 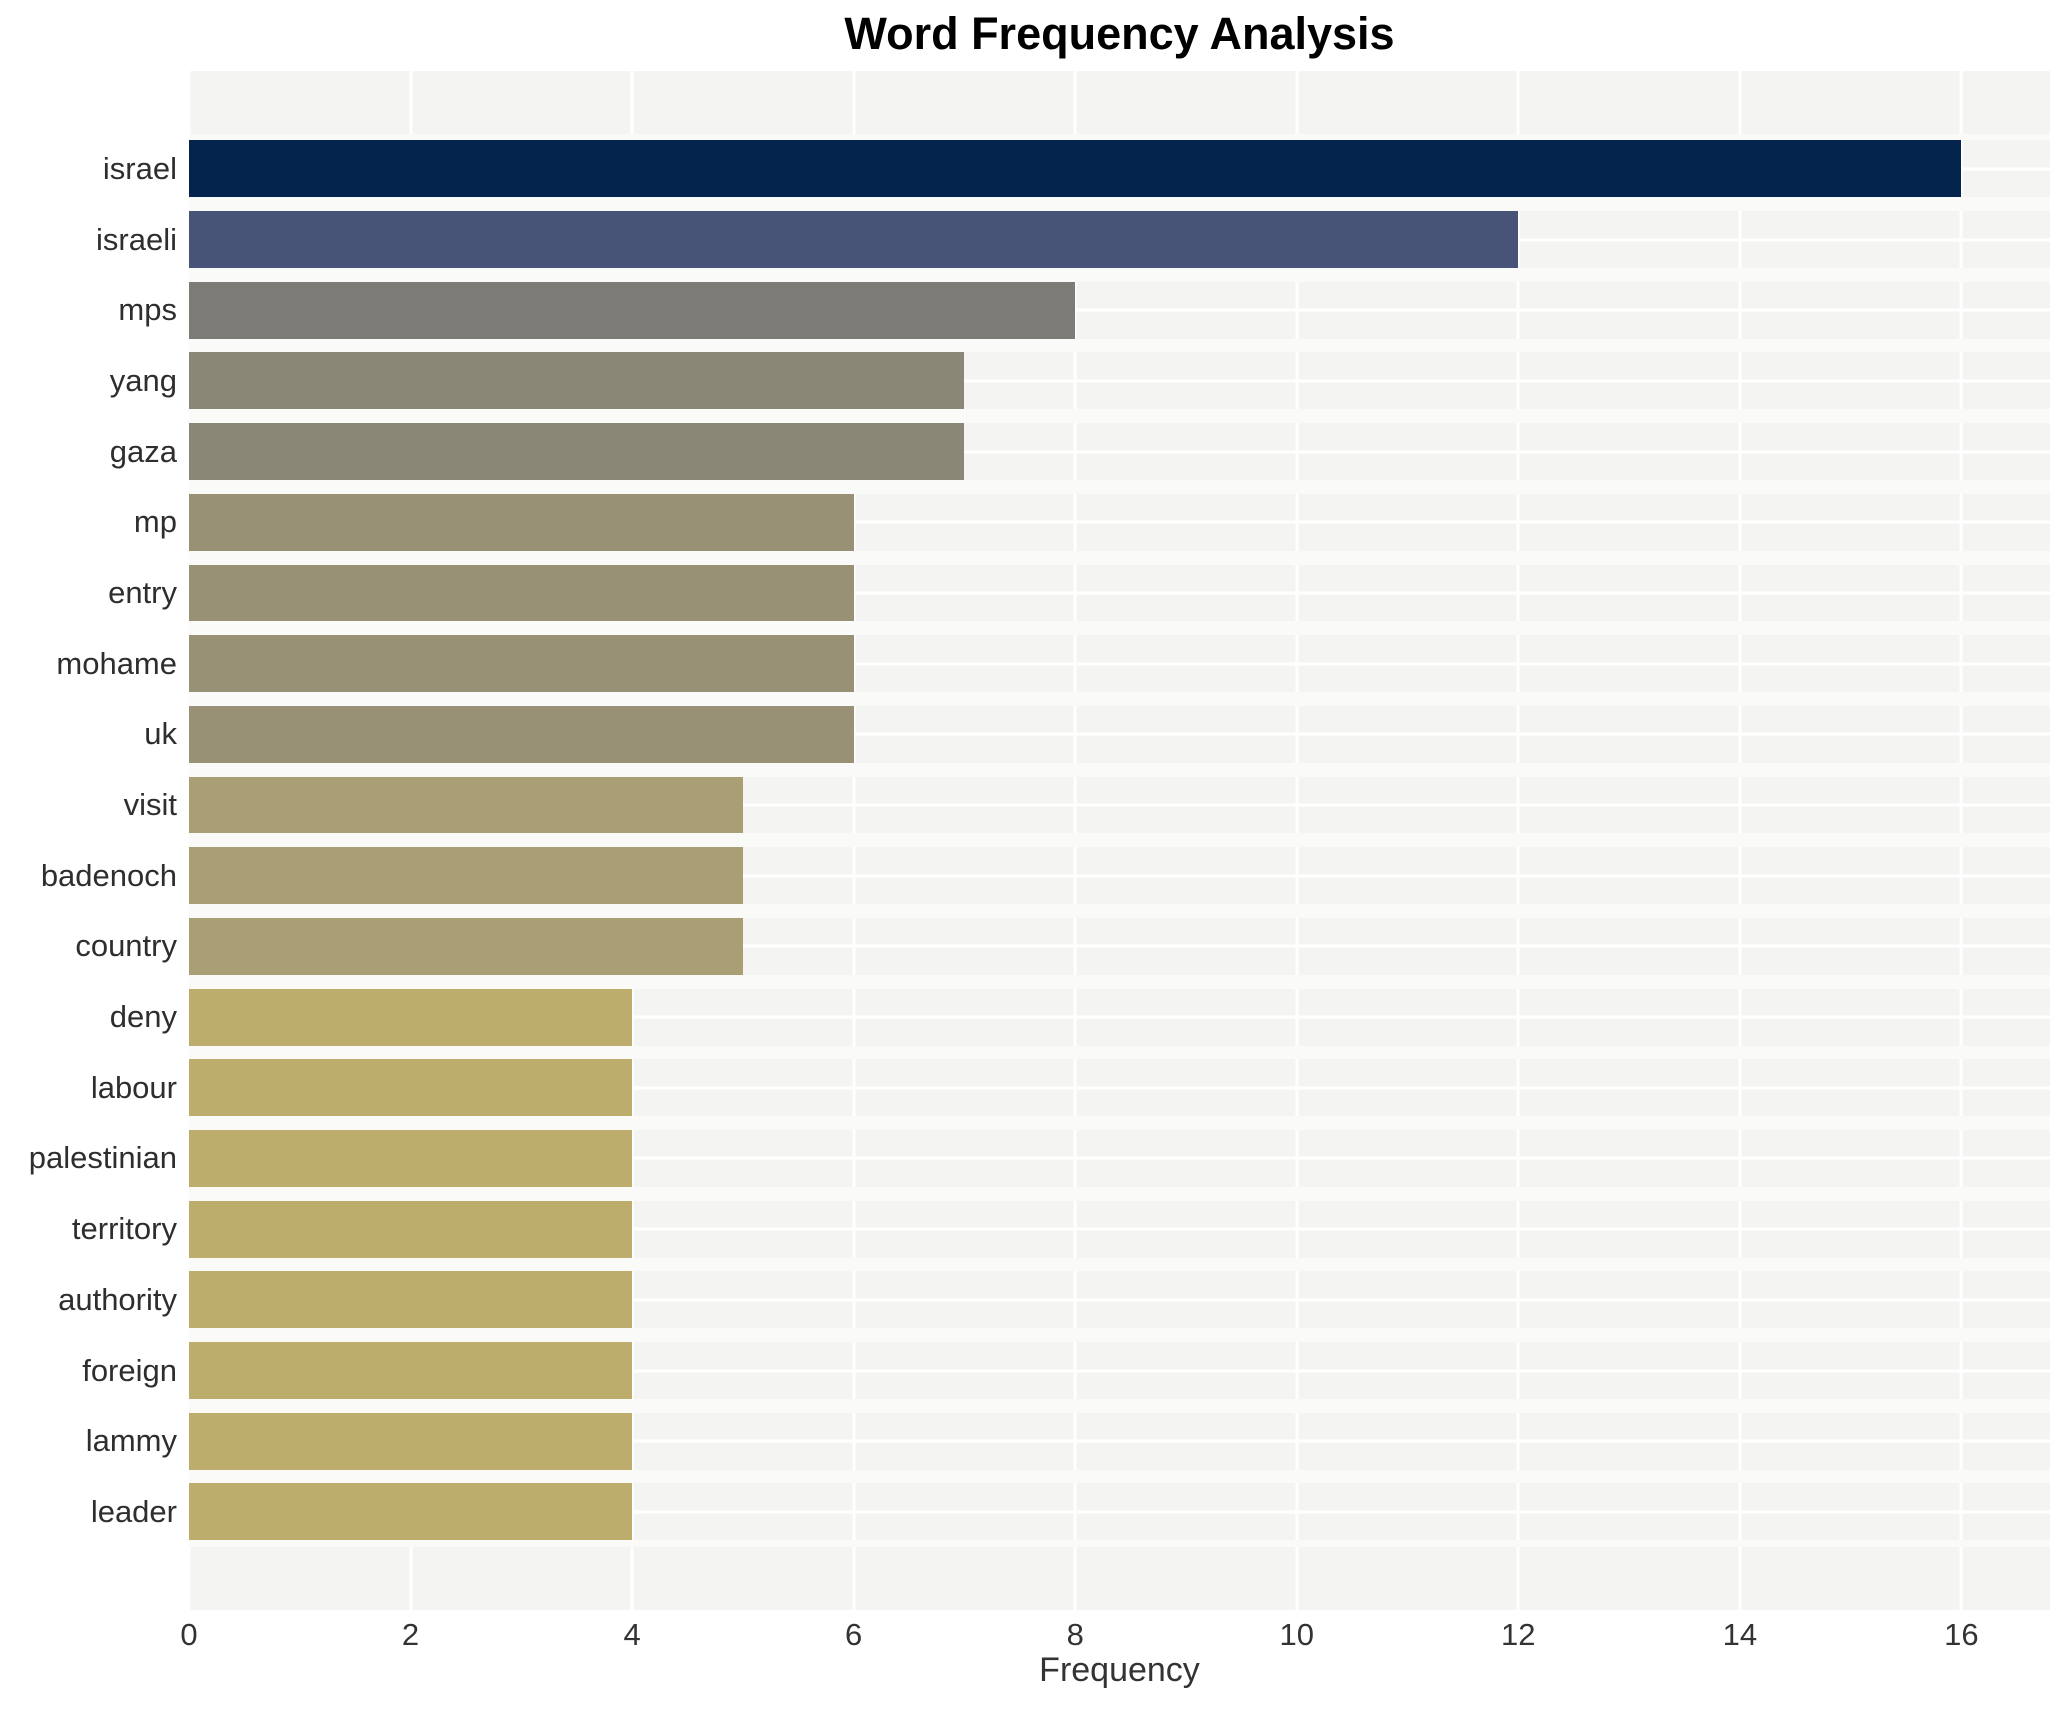 I want to click on y-axis-label: israel, so click(x=139, y=168).